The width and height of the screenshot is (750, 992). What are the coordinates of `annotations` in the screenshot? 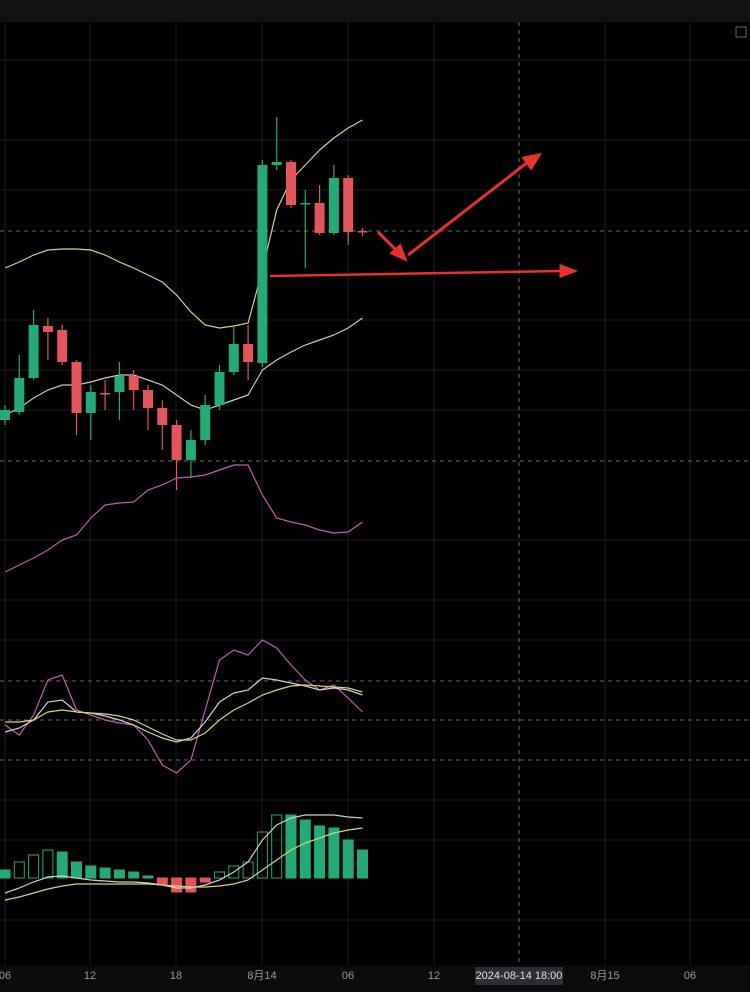 It's located at (424, 215).